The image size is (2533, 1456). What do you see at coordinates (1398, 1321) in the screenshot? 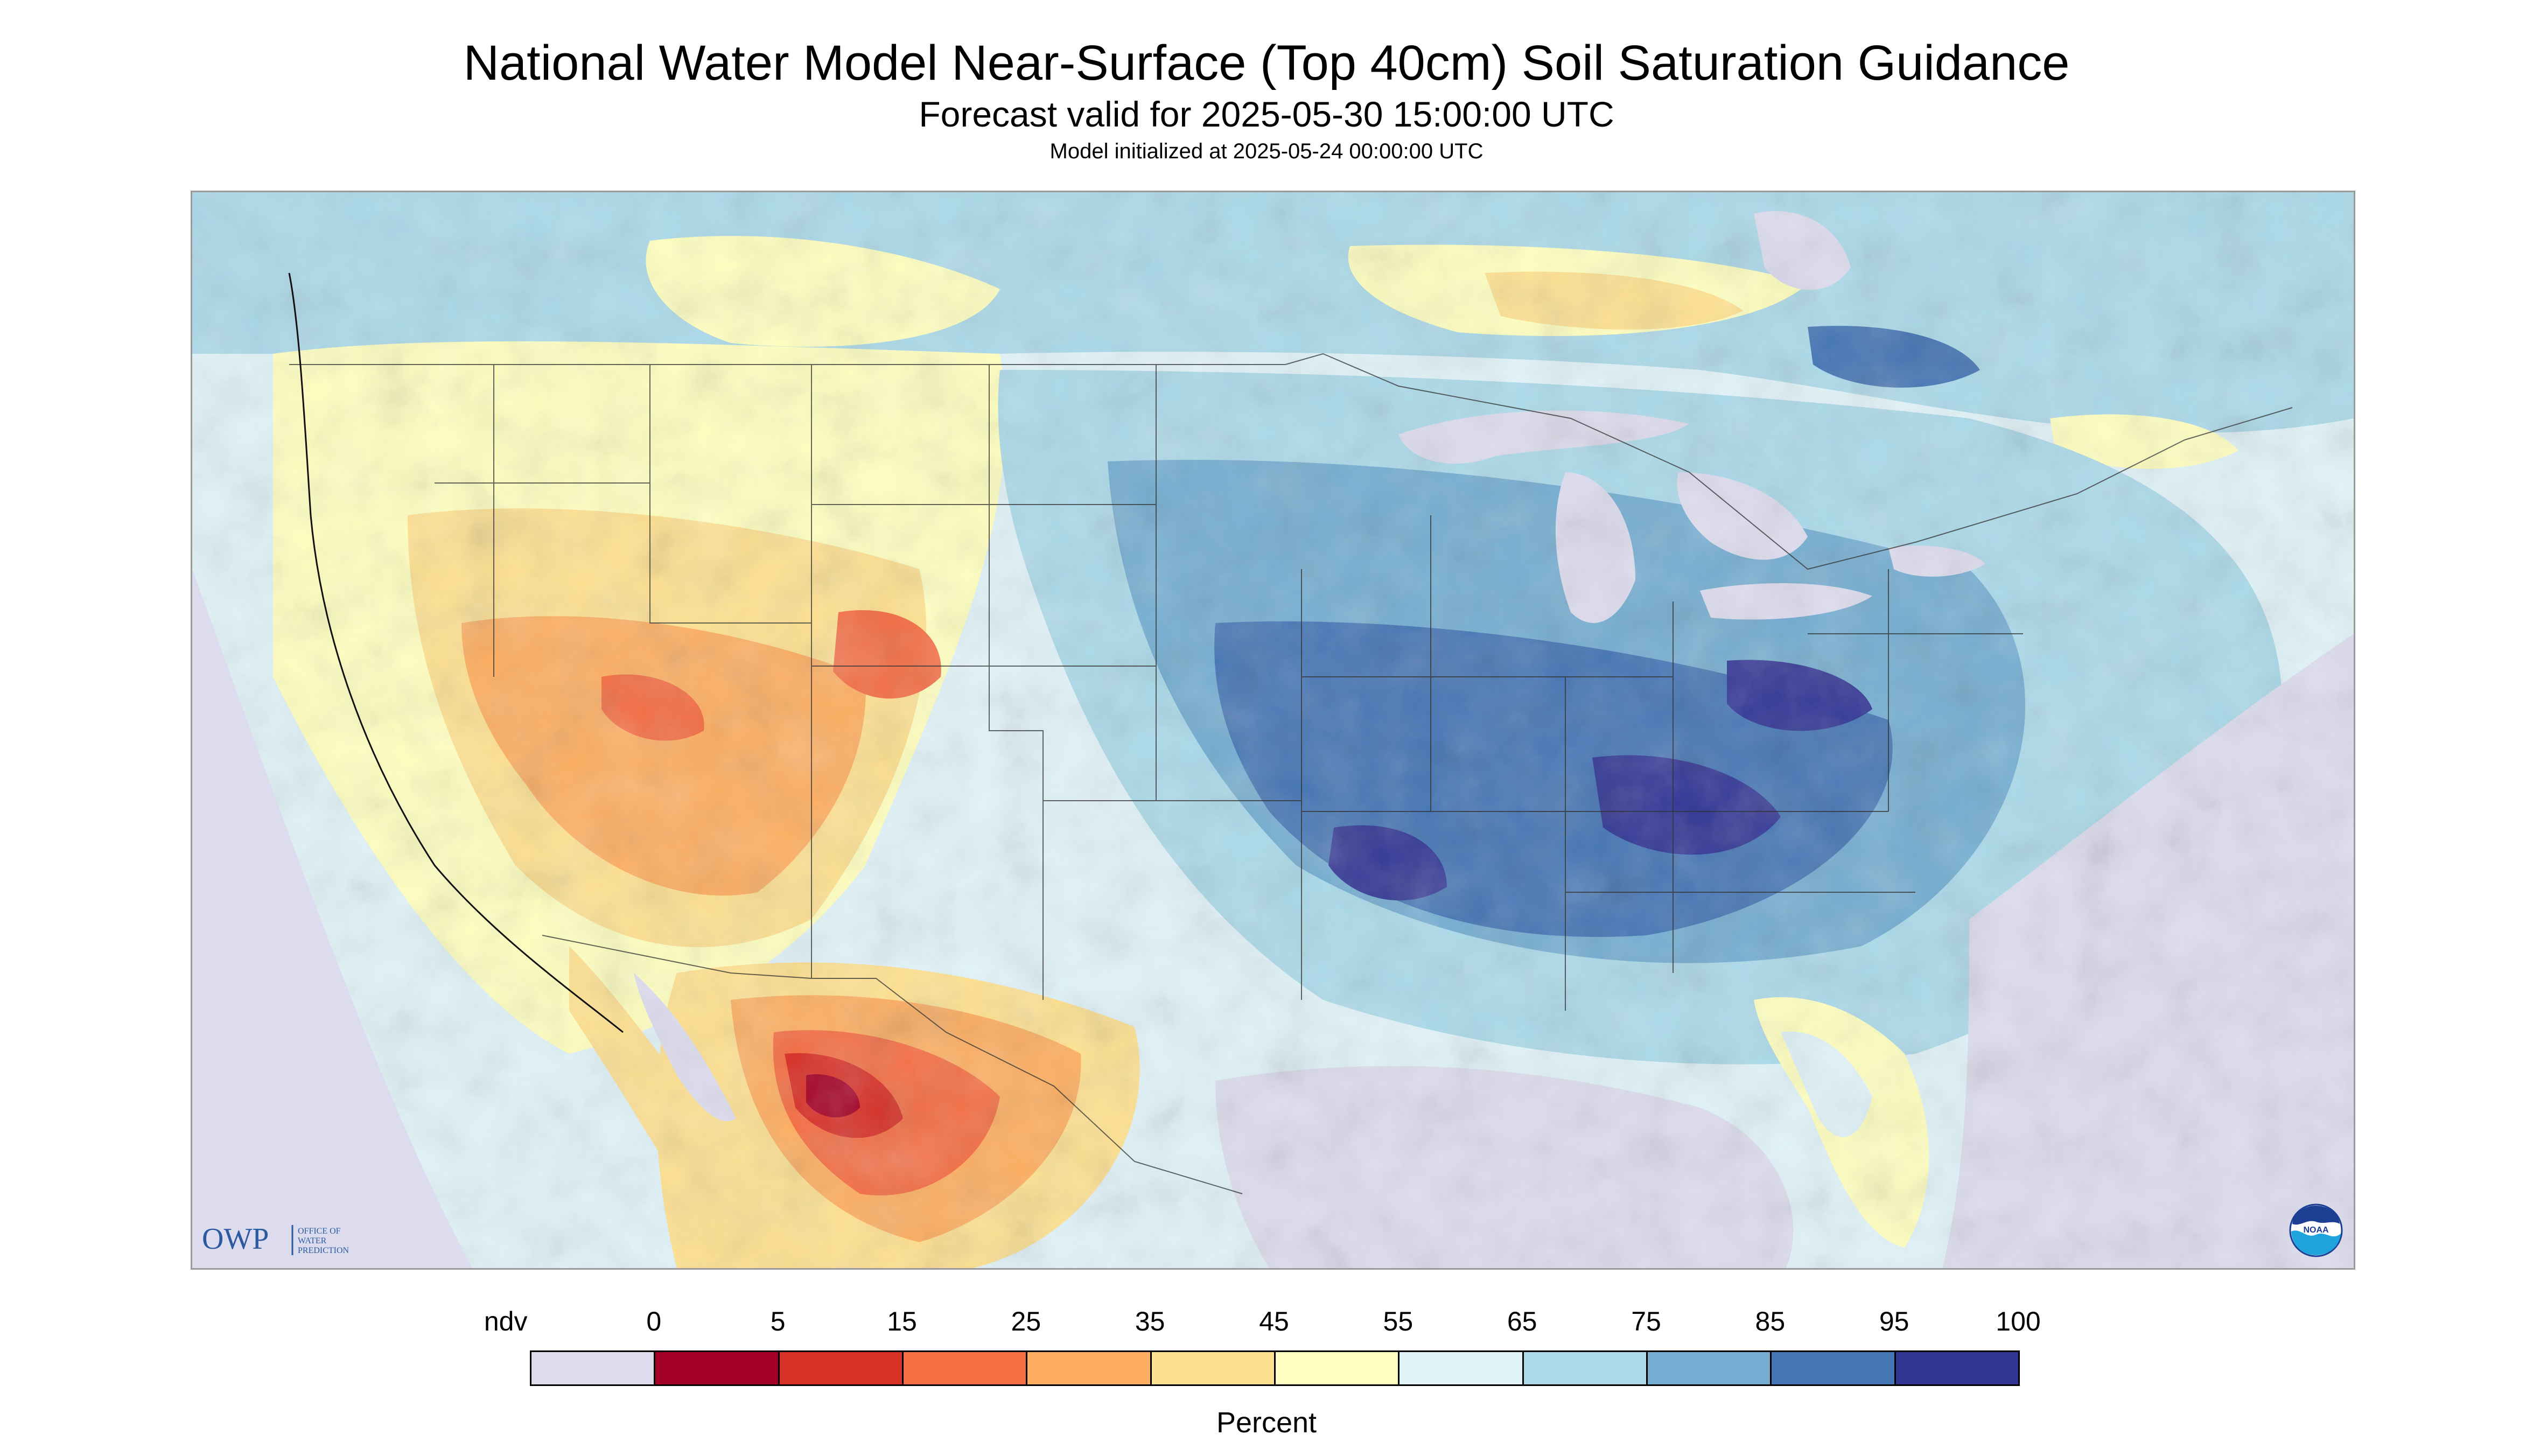
I see `legend-label: 55` at bounding box center [1398, 1321].